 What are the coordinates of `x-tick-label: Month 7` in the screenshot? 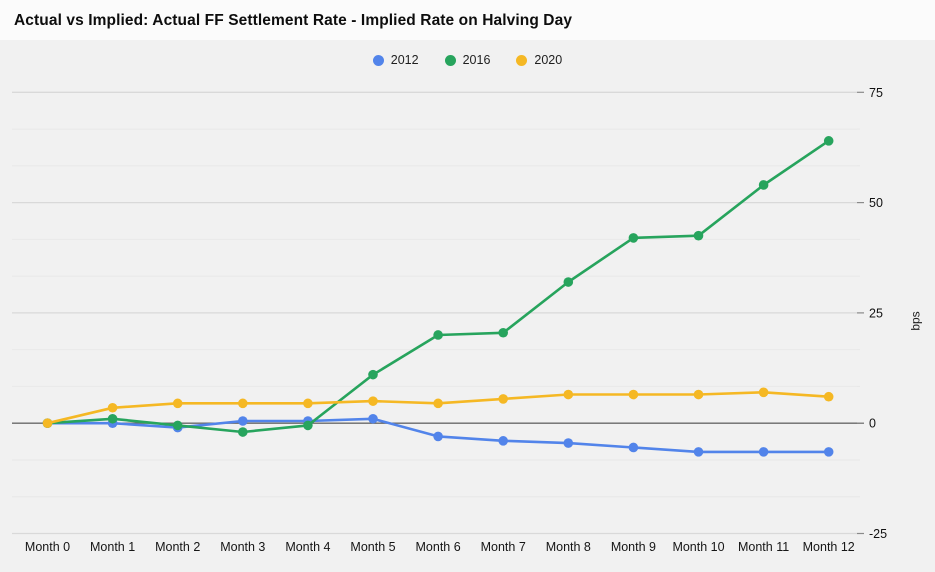 It's located at (503, 547).